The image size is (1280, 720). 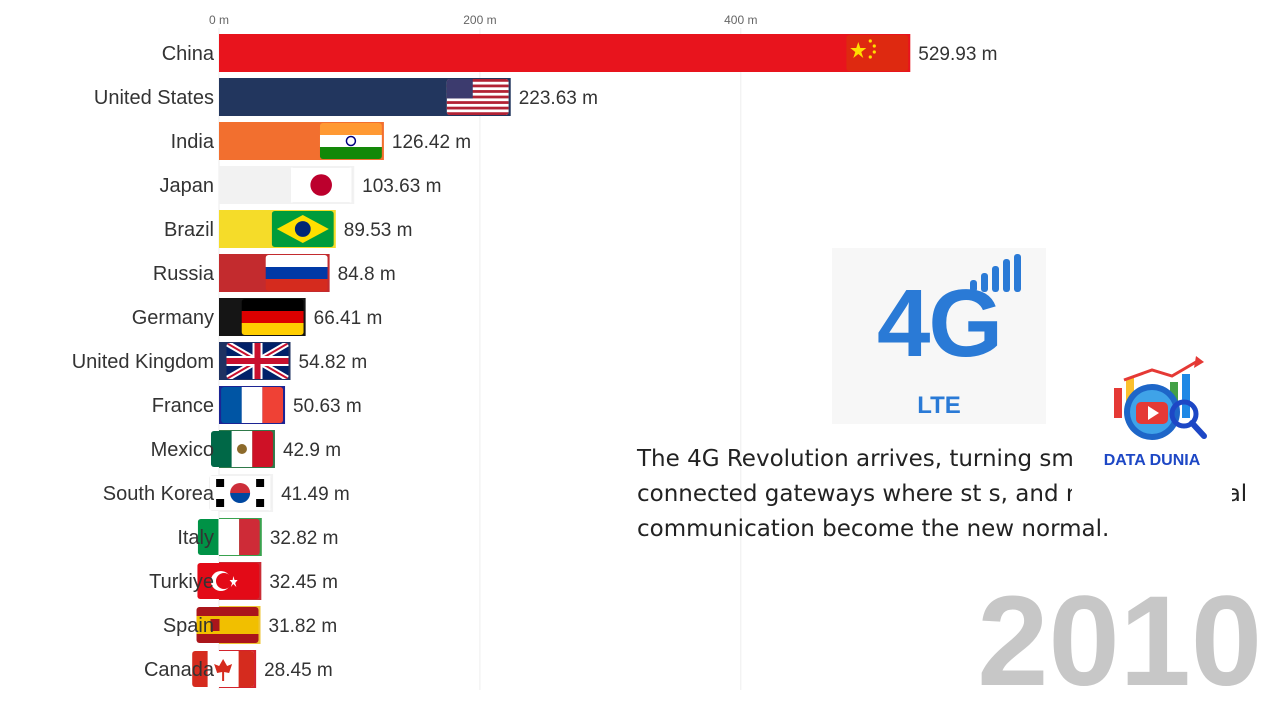 I want to click on value-label-south-korea: 41.49 m, so click(x=315, y=494).